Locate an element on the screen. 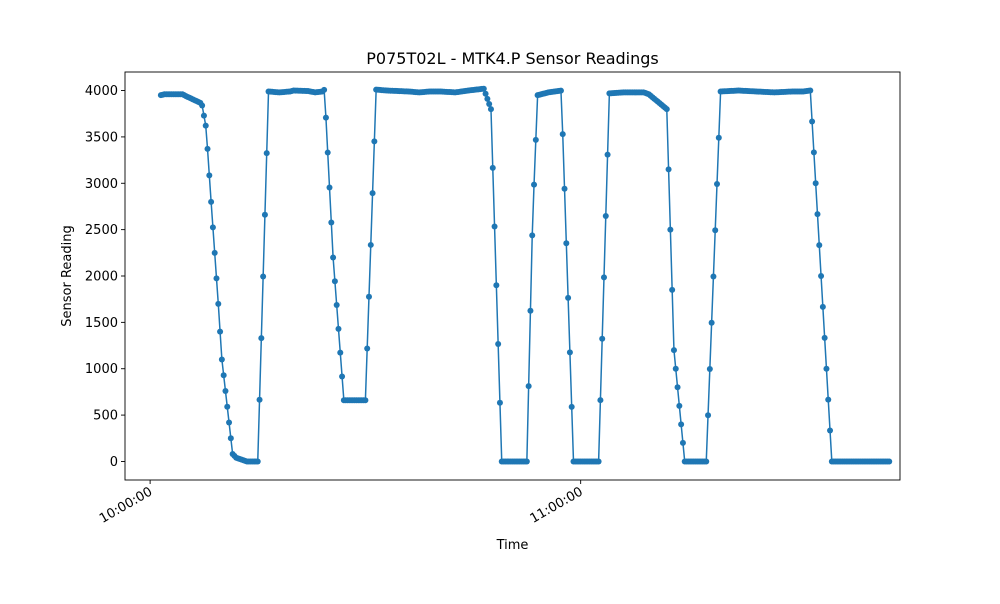 The image size is (1000, 604). y-tick-label: 2500 is located at coordinates (101, 230).